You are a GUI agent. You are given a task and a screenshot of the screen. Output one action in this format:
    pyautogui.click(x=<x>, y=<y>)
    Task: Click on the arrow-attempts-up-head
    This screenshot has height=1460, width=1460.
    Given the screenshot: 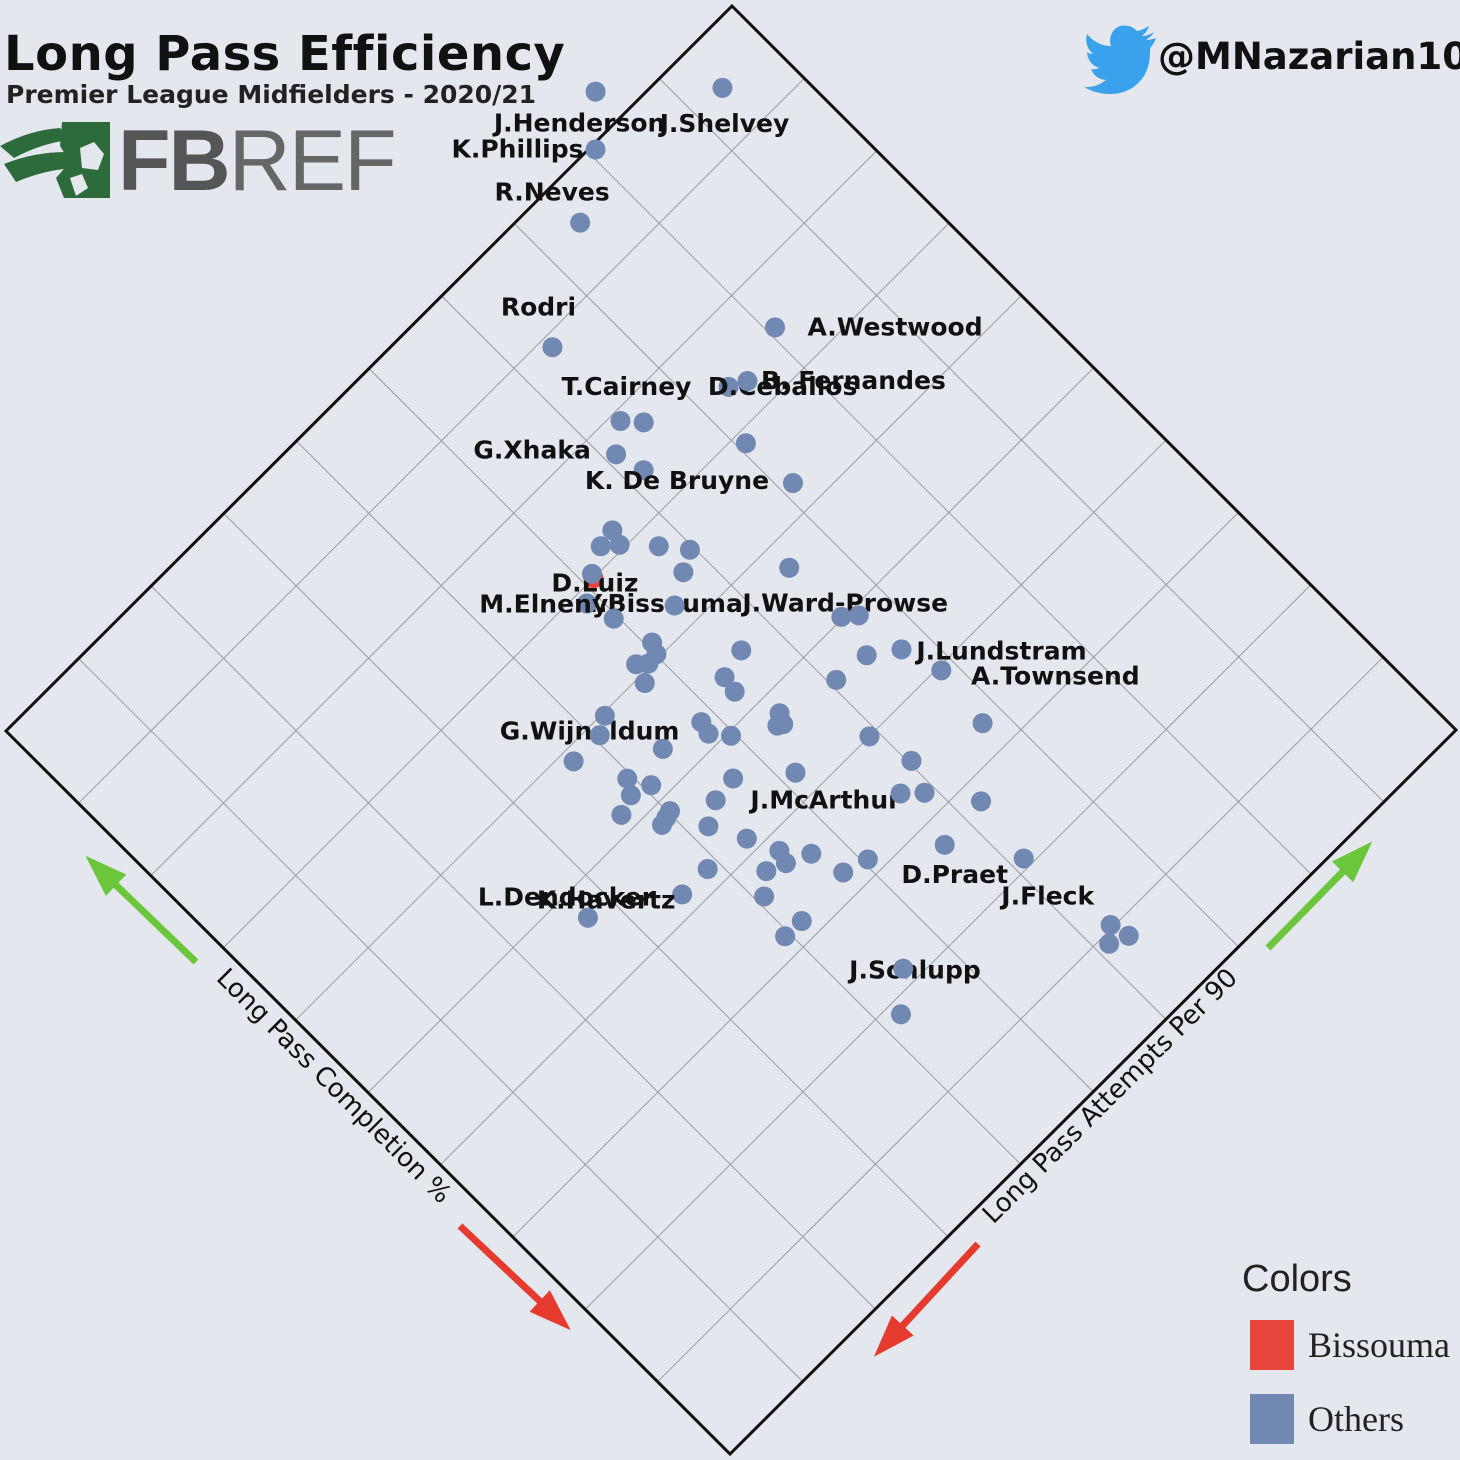 What is the action you would take?
    pyautogui.click(x=1352, y=862)
    